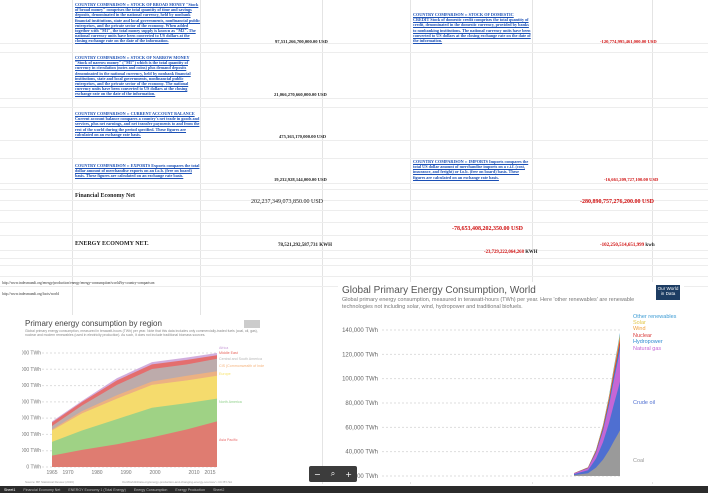 This screenshot has width=708, height=493. What do you see at coordinates (105, 196) in the screenshot?
I see `financial-economy-label: Financial Economy Net` at bounding box center [105, 196].